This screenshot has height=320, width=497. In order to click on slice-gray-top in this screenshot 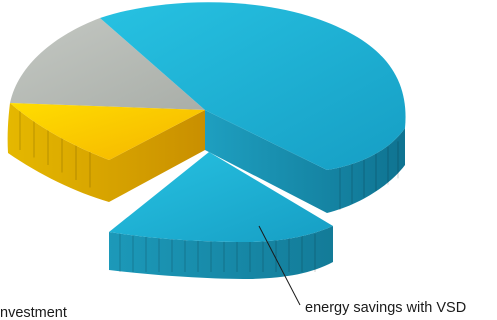, I will do `click(107, 64)`.